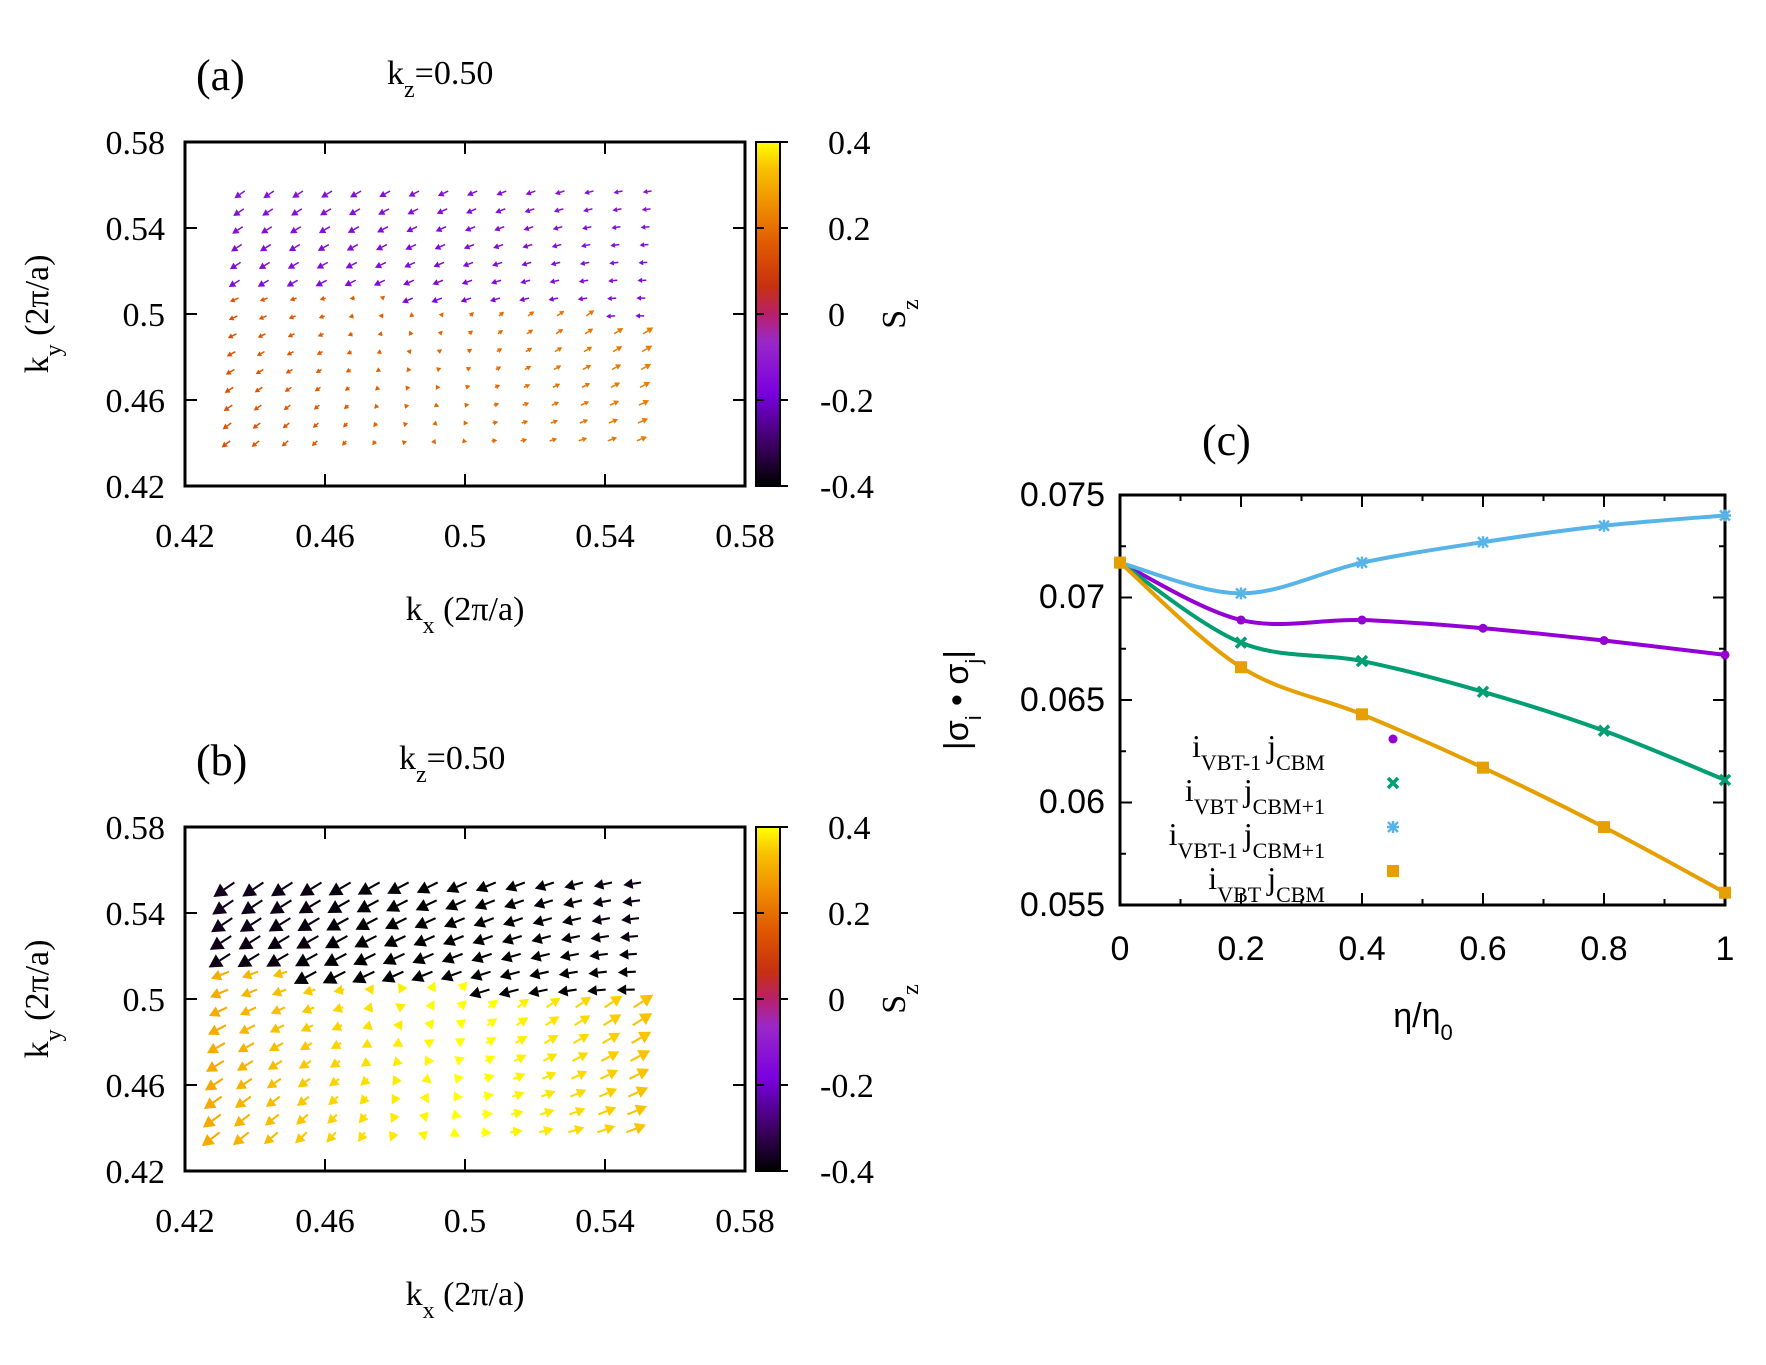 Image resolution: width=1766 pixels, height=1365 pixels. I want to click on panel-a-xtick: 0.58, so click(745, 536).